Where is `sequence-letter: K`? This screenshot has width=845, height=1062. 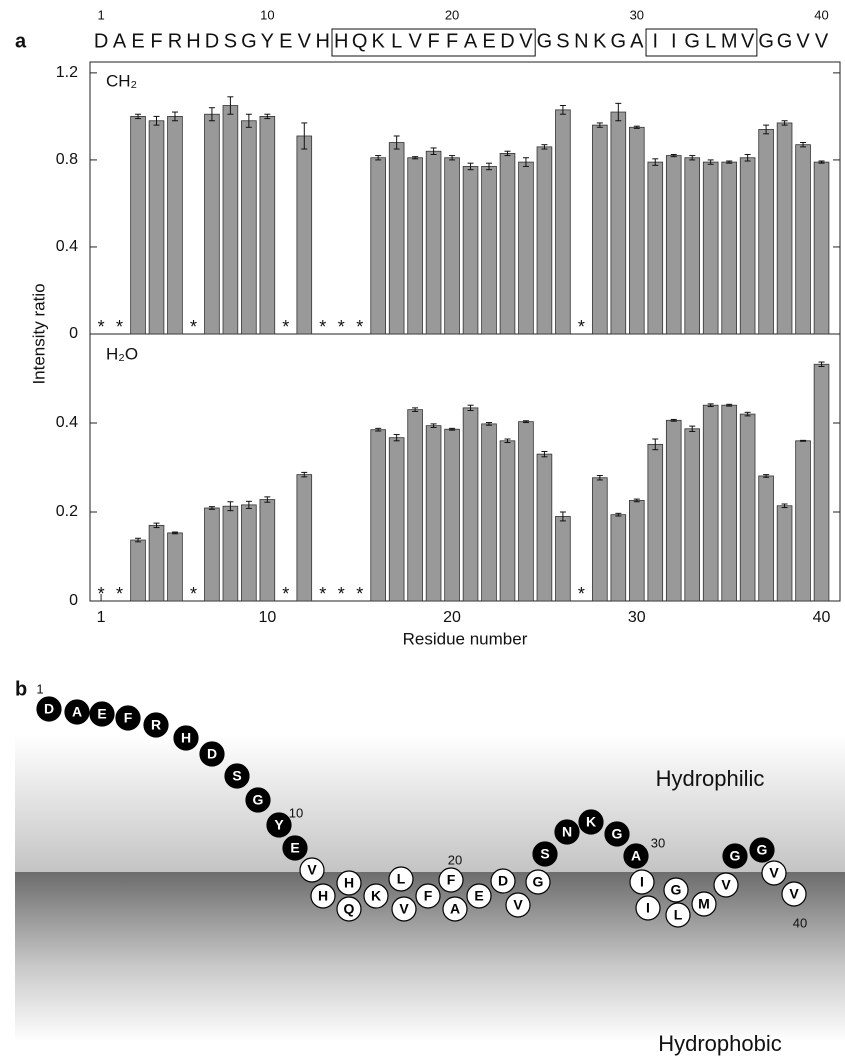 sequence-letter: K is located at coordinates (379, 41).